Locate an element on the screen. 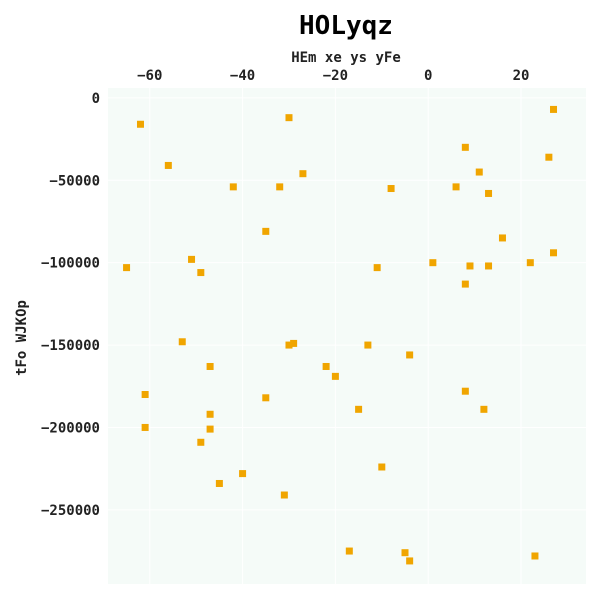  x-tick-label: −40 is located at coordinates (242, 76).